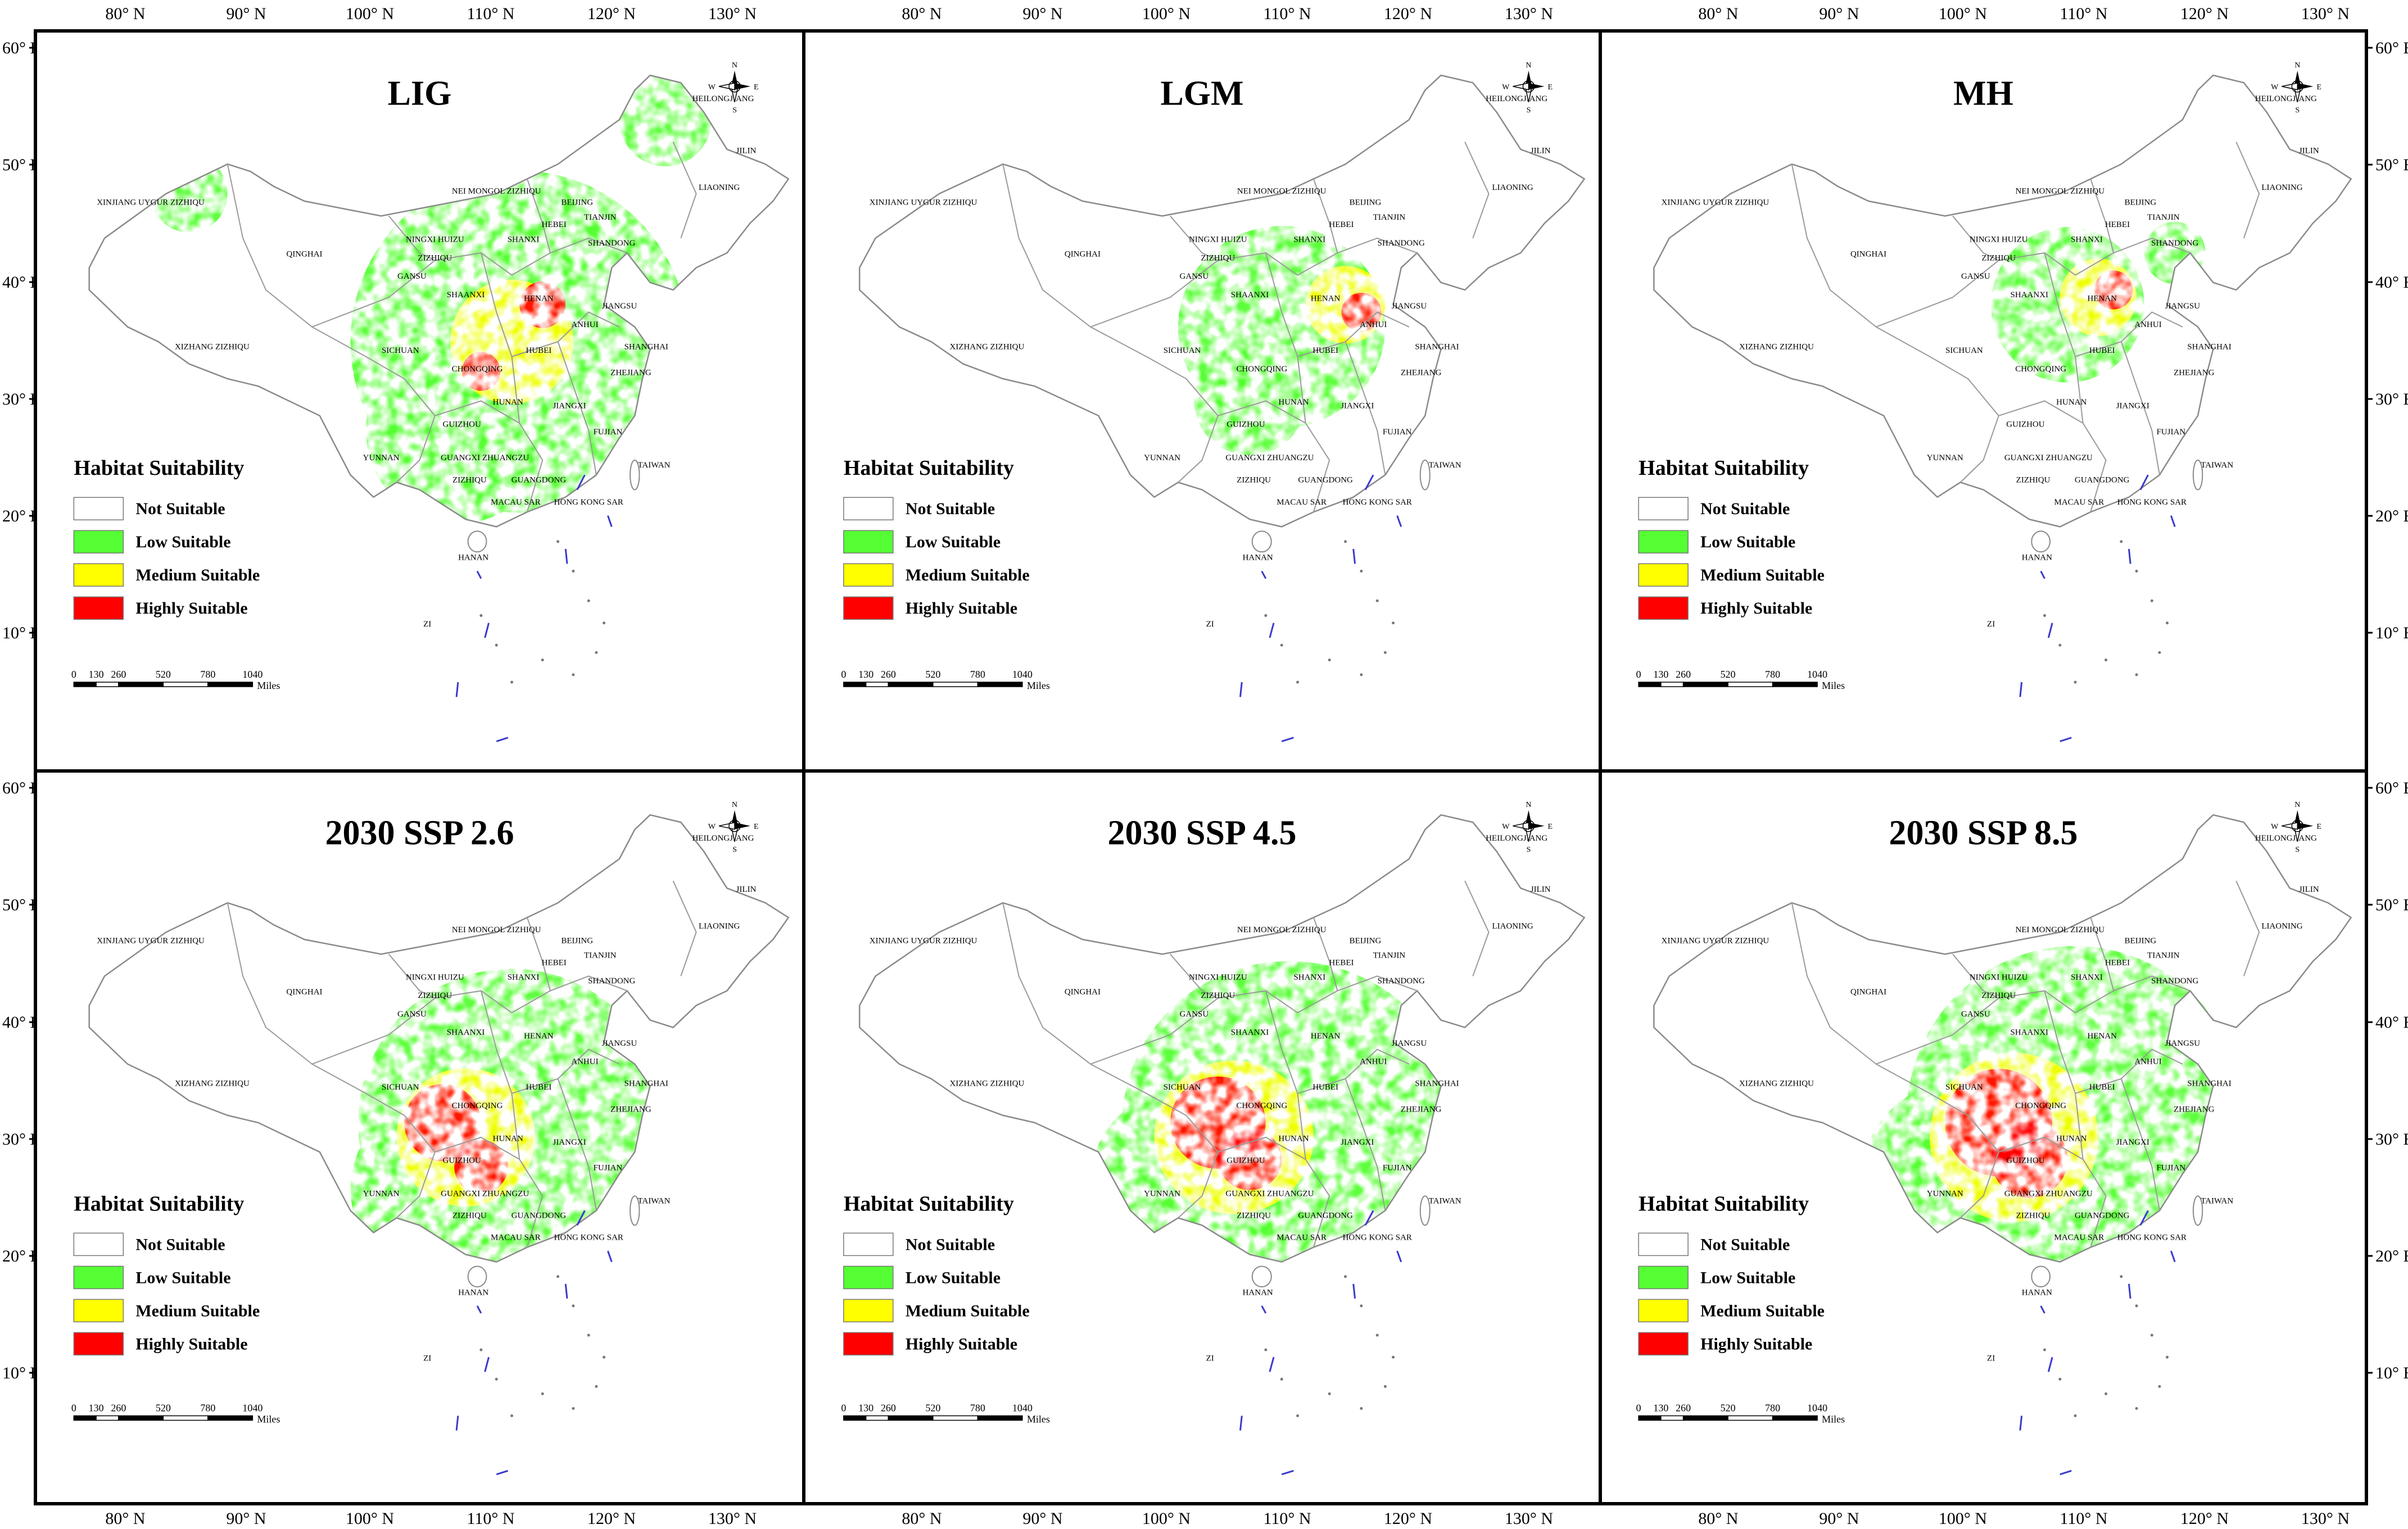  I want to click on province-label: GUANGXI ZHUANGZU, so click(485, 457).